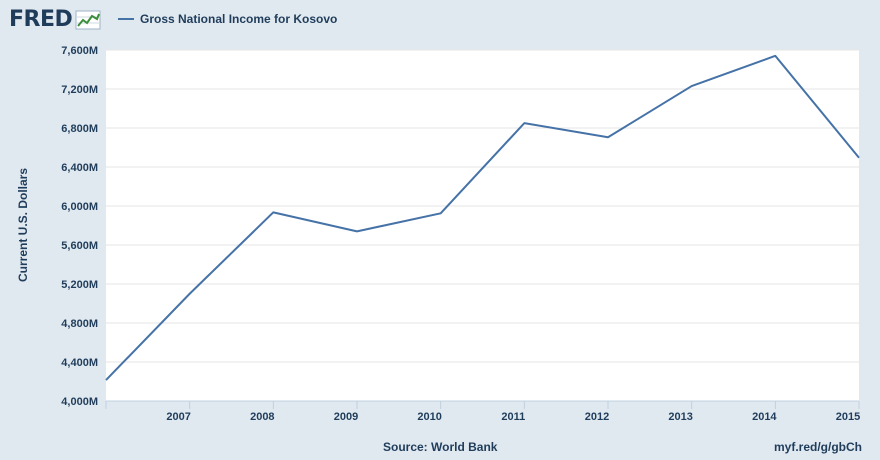 This screenshot has height=460, width=880. Describe the element at coordinates (482, 411) in the screenshot. I see `x-axis: 2007 2008 2009 2010 2011 2012 2013 2014 2015` at that location.